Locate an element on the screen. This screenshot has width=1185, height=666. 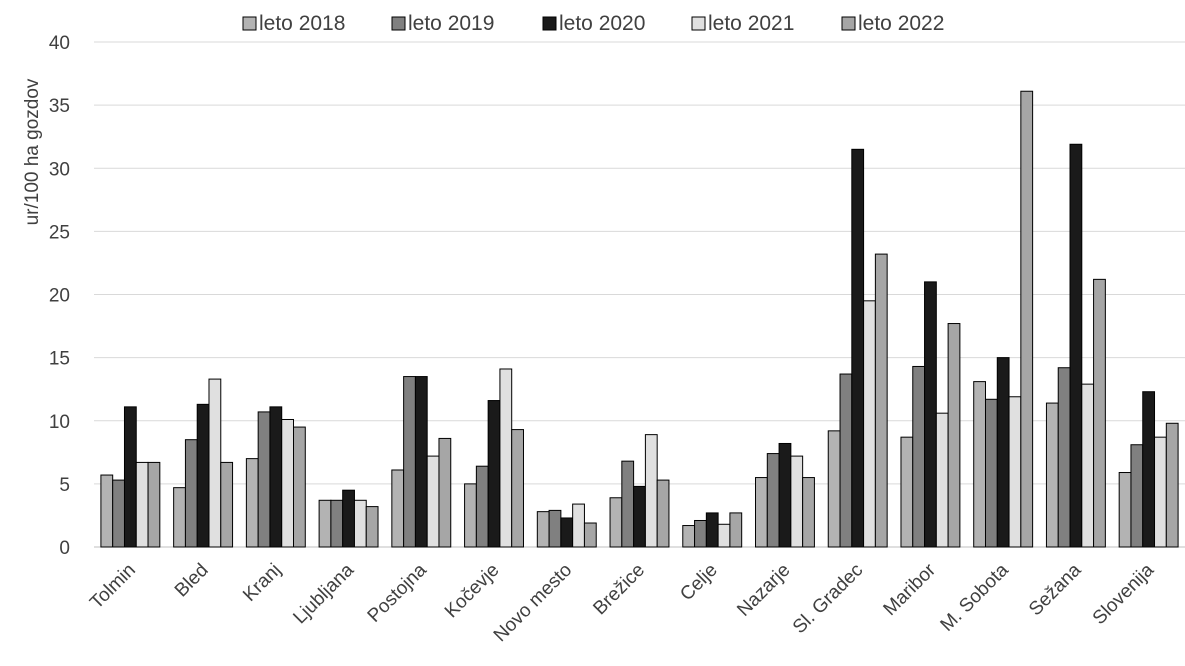
legend-label: leto 2021 is located at coordinates (751, 23).